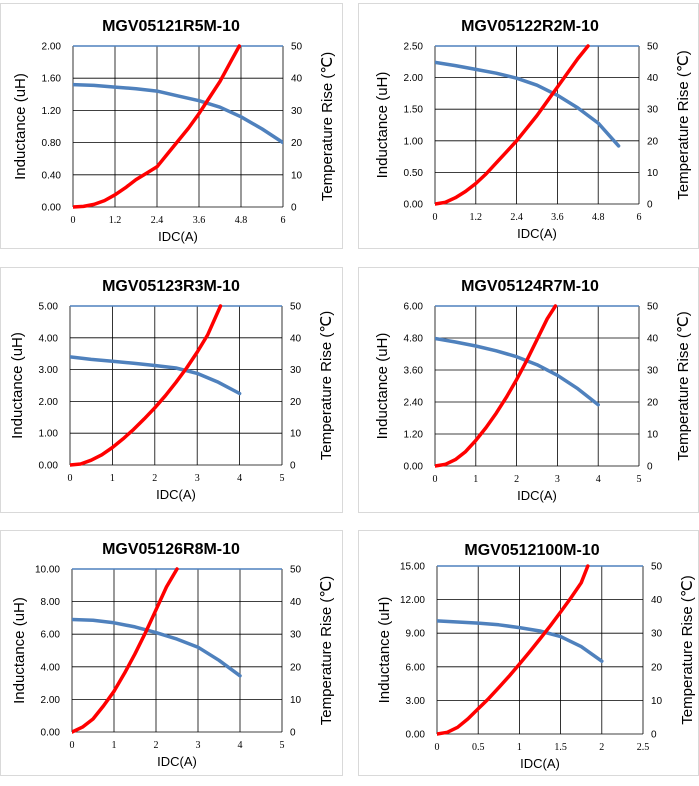  I want to click on x-tick-label: 2.4, so click(157, 220).